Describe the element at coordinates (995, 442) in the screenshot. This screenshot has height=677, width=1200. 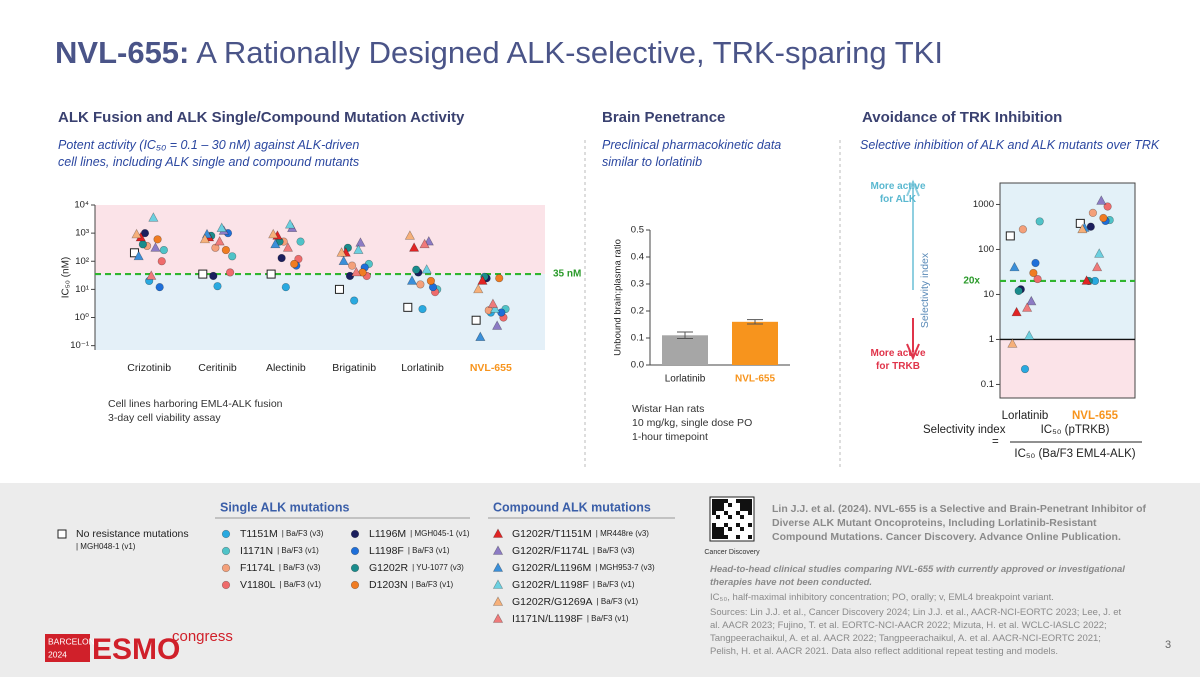
I see `formula-equals: =` at that location.